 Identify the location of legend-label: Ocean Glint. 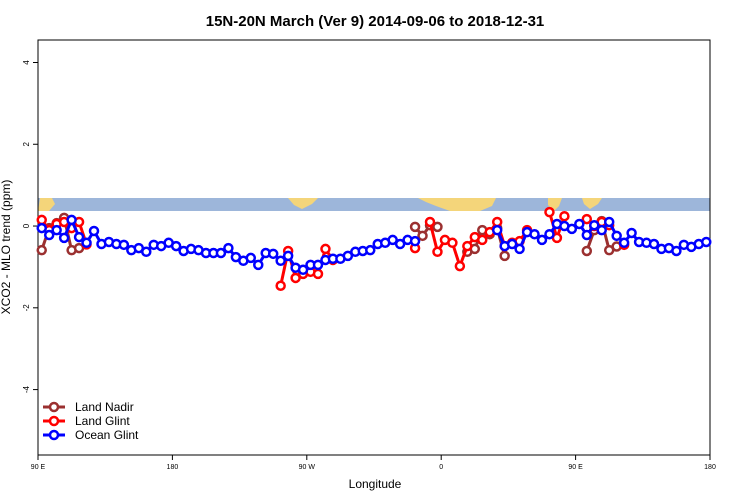
(107, 435).